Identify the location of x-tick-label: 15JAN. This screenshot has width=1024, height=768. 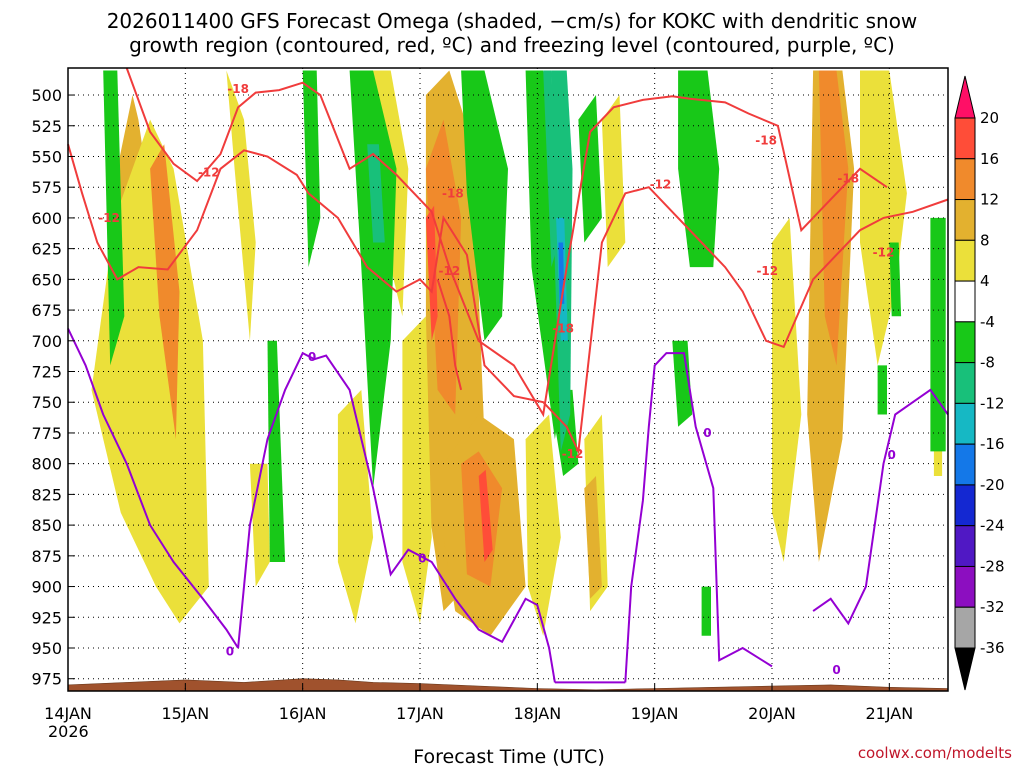
(185, 713).